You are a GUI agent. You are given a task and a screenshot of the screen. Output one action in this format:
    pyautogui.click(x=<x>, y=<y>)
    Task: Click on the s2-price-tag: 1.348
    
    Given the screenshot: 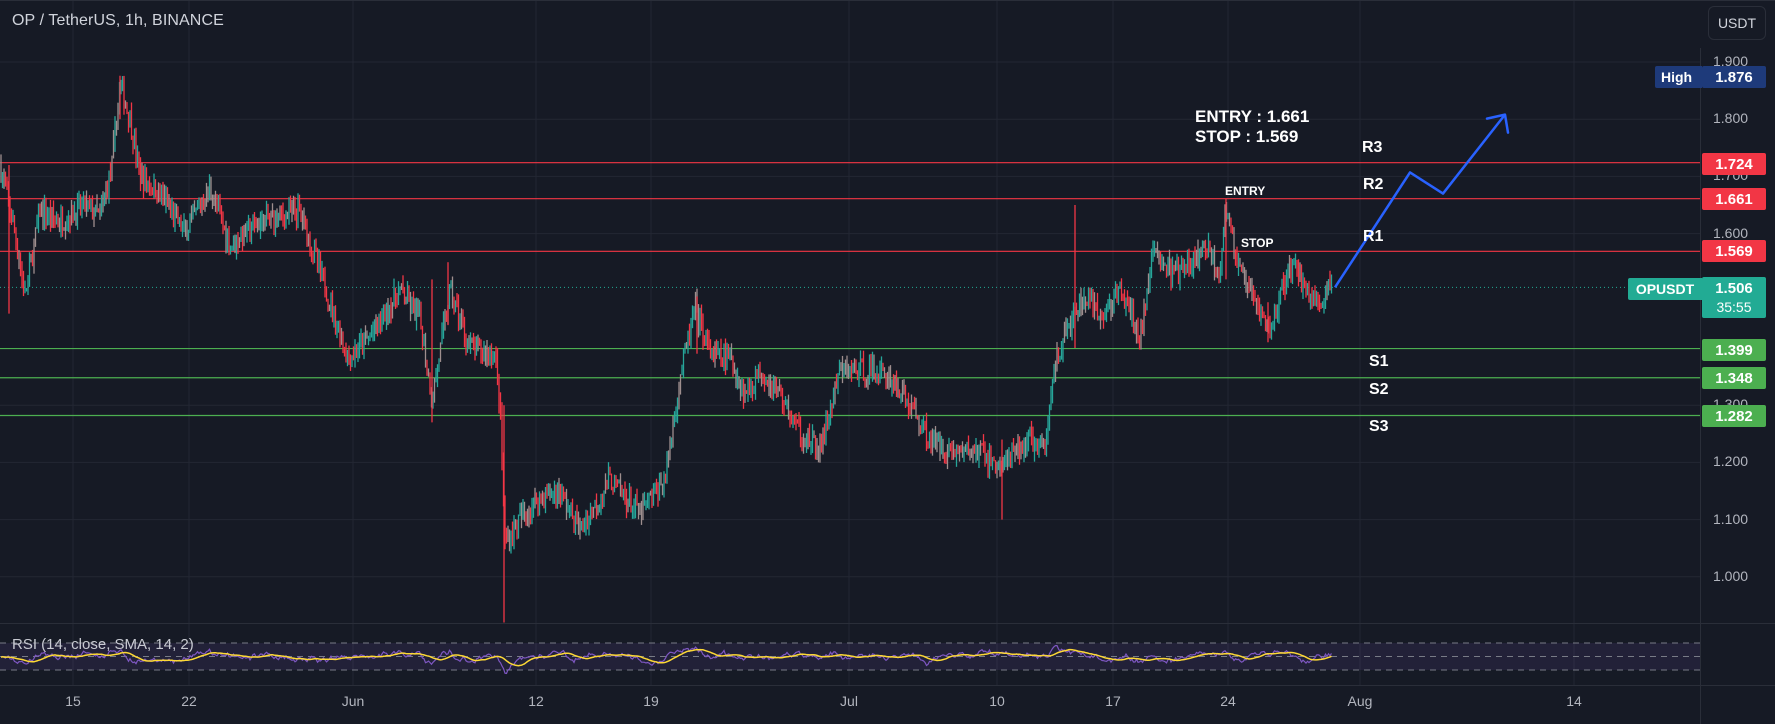 What is the action you would take?
    pyautogui.click(x=1734, y=378)
    